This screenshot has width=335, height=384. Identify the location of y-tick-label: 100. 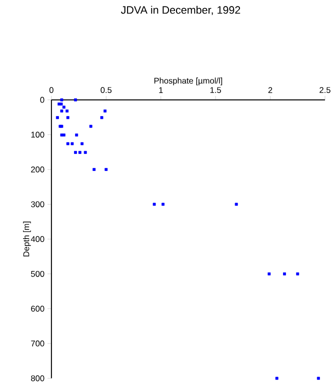
(37, 135).